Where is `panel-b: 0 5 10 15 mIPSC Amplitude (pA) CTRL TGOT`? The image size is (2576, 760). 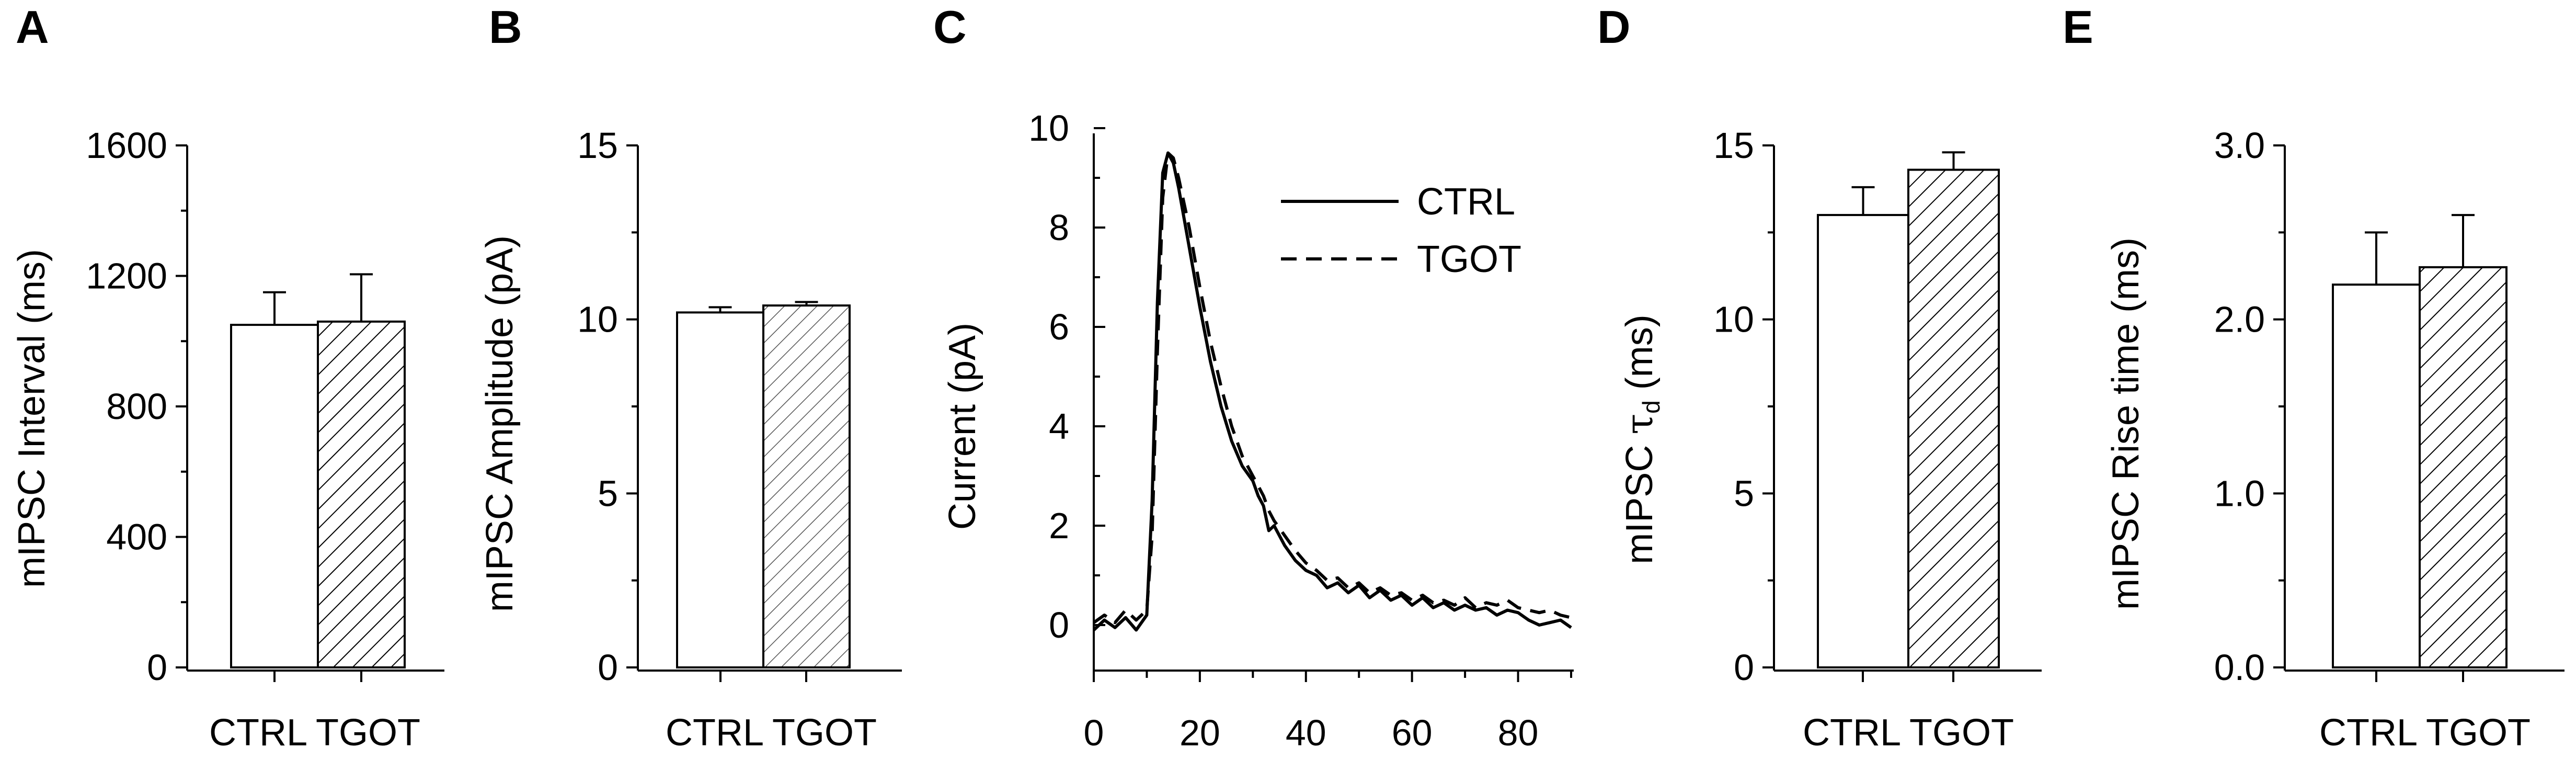 panel-b: 0 5 10 15 mIPSC Amplitude (pA) CTRL TGOT is located at coordinates (690, 439).